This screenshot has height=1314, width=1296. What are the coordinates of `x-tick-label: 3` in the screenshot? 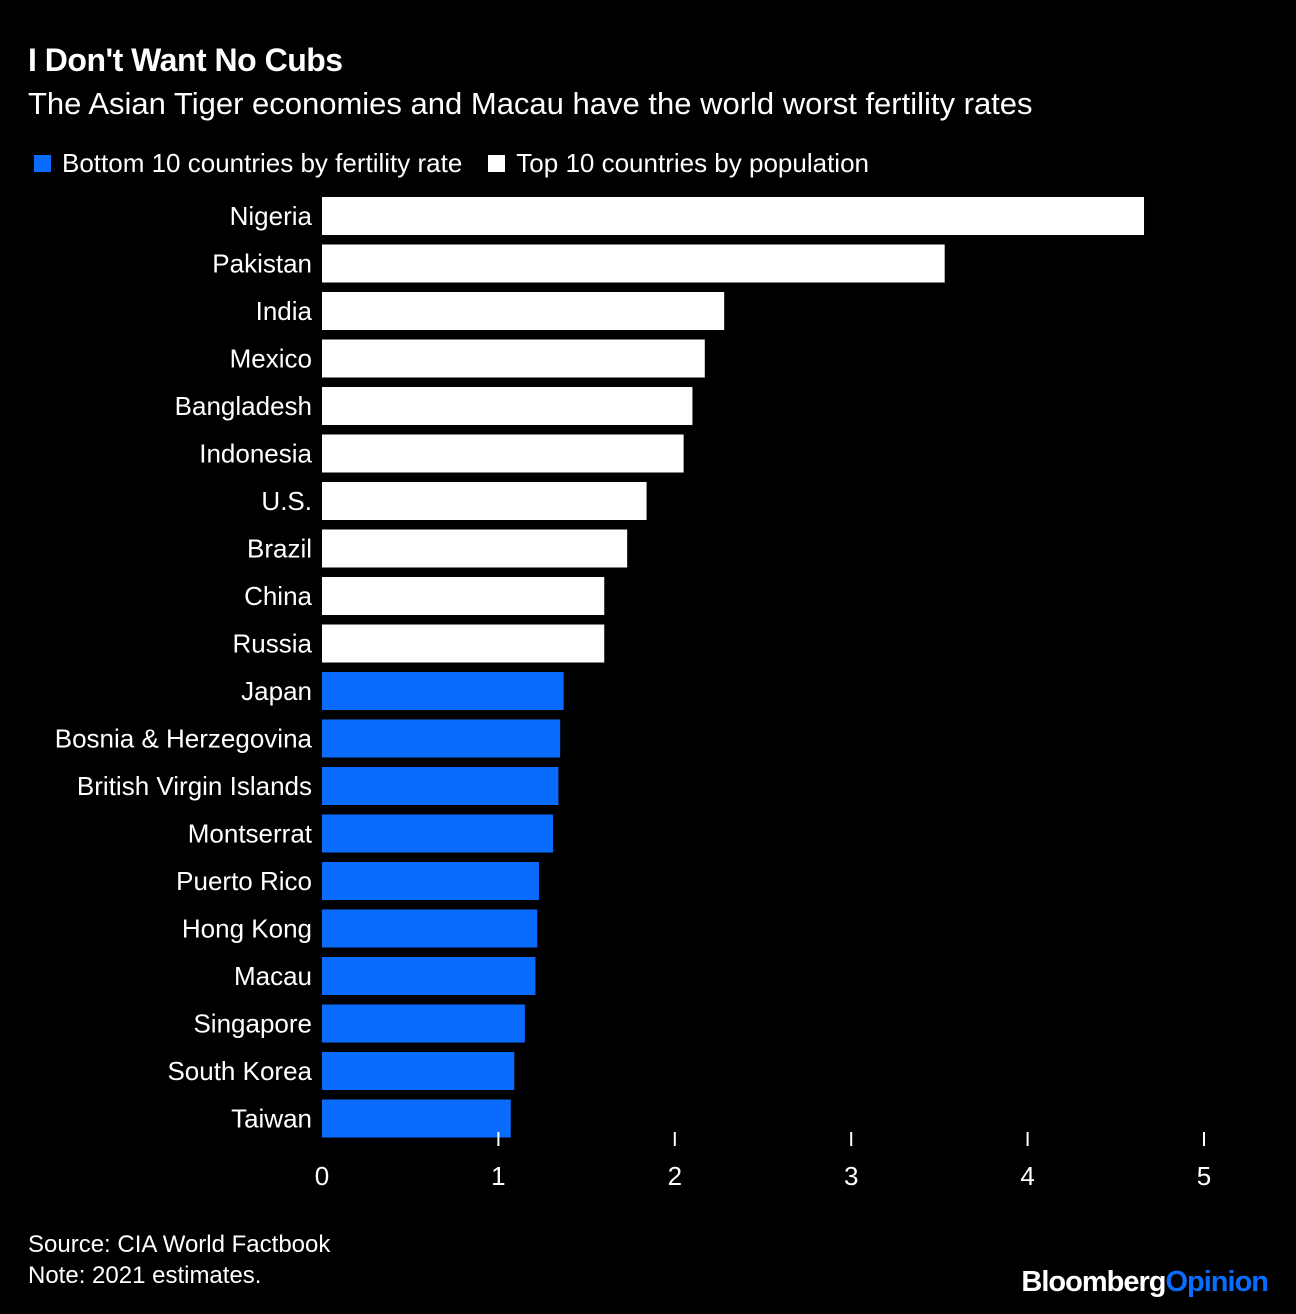 It's located at (851, 1176).